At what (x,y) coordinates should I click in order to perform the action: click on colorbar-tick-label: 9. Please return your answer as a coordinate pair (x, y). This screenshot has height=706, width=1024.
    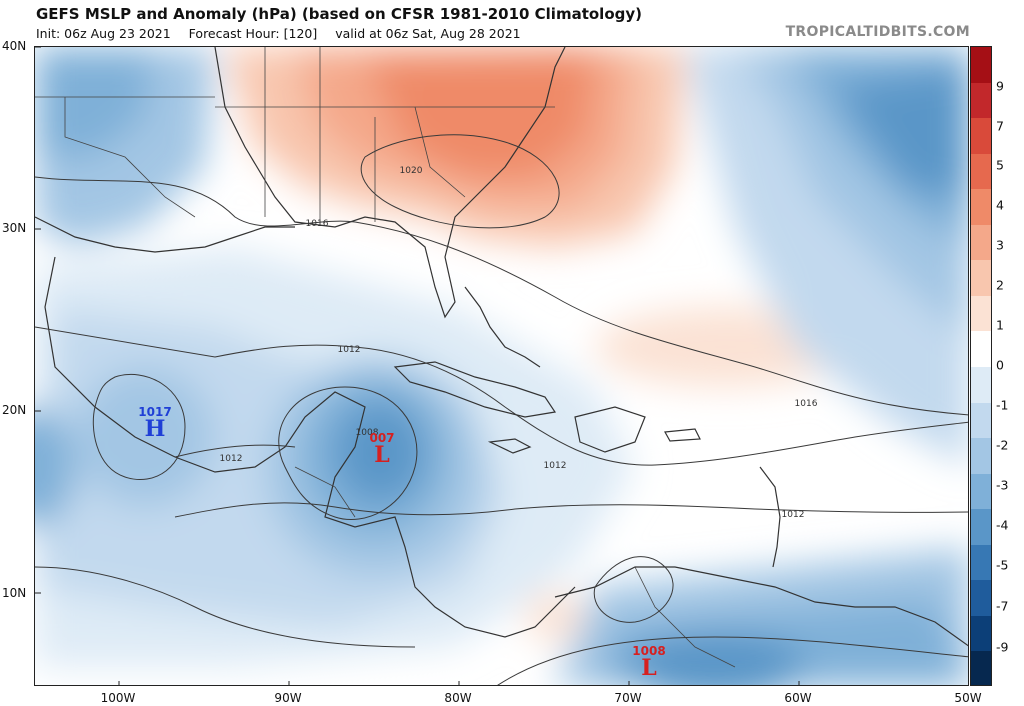
    Looking at the image, I should click on (1000, 86).